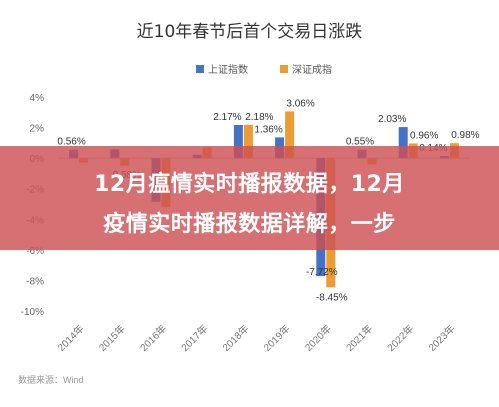  I want to click on data-label: 3.06%, so click(300, 103).